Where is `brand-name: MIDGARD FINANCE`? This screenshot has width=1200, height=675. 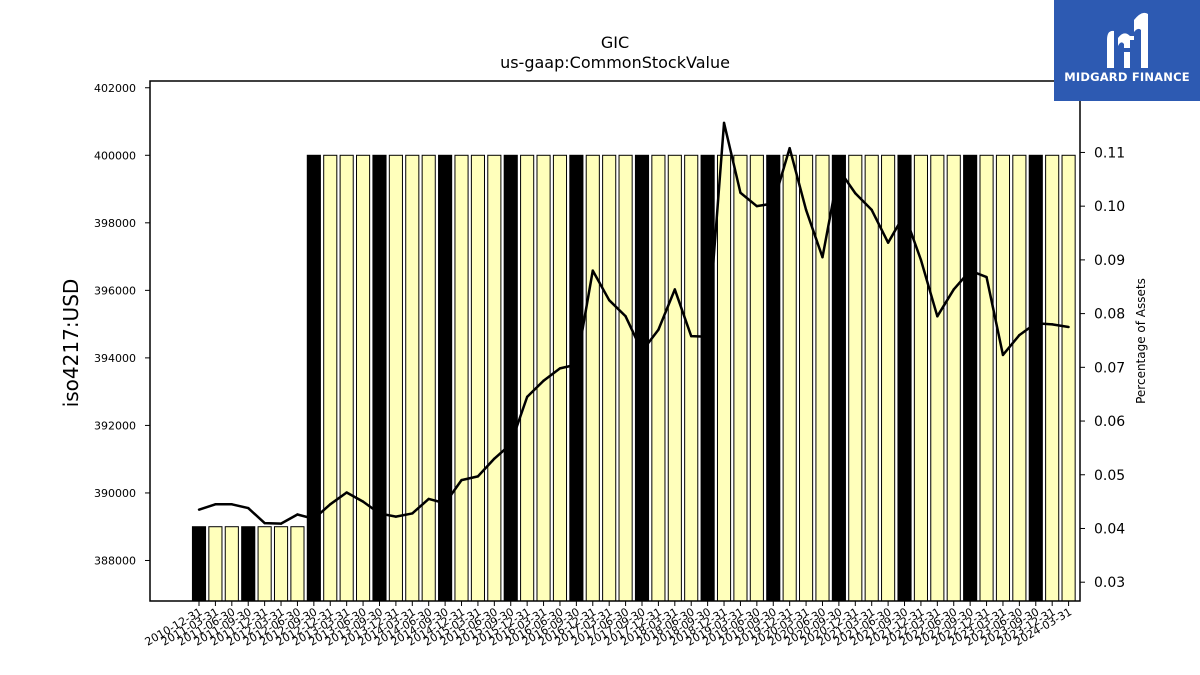 brand-name: MIDGARD FINANCE is located at coordinates (1127, 77).